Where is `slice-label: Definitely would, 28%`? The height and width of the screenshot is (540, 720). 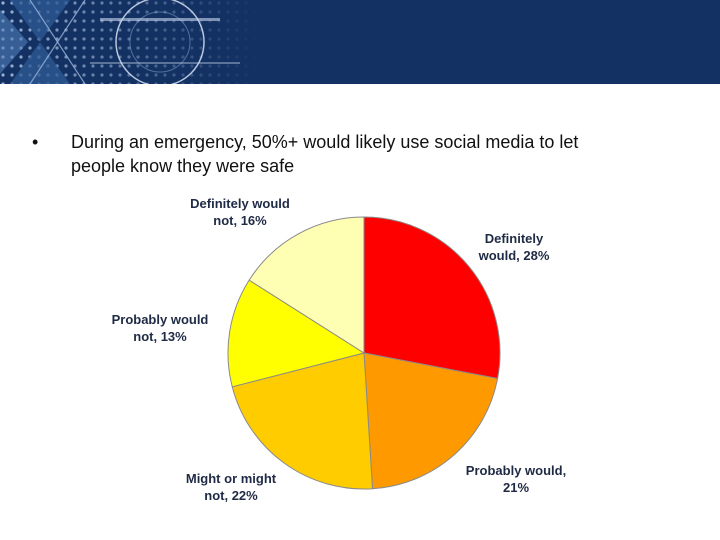 slice-label: Definitely would, 28% is located at coordinates (514, 247).